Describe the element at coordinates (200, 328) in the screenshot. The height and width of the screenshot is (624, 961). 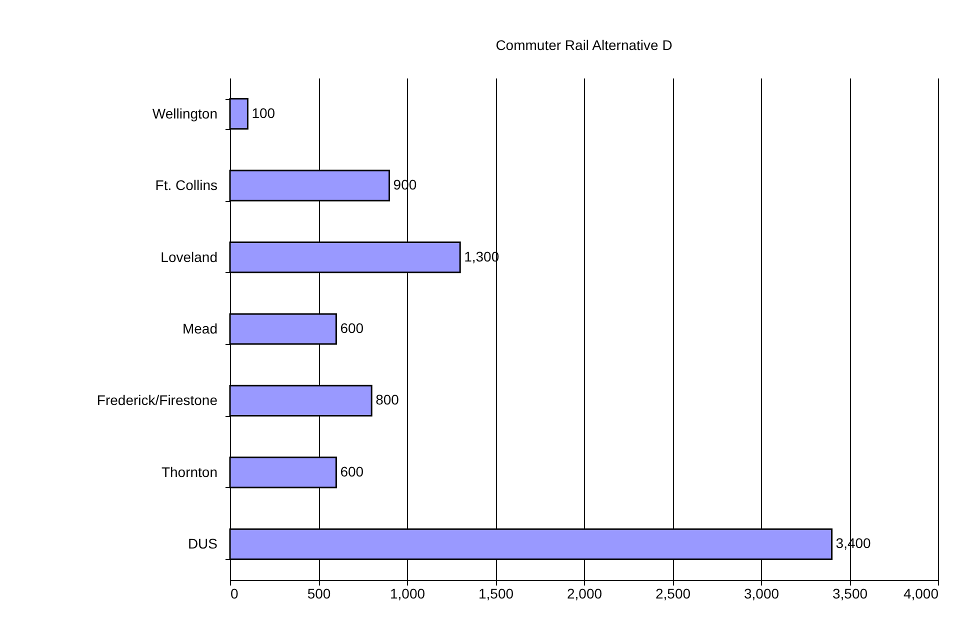
I see `y-tick-label: Mead` at that location.